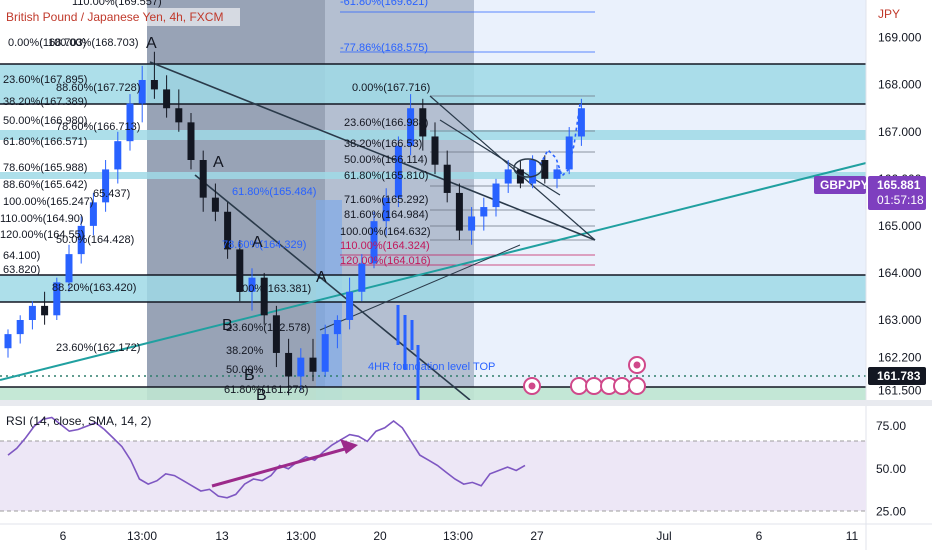 The height and width of the screenshot is (550, 932). What do you see at coordinates (386, 123) in the screenshot?
I see `fib-label: 23.60%(166.988)` at bounding box center [386, 123].